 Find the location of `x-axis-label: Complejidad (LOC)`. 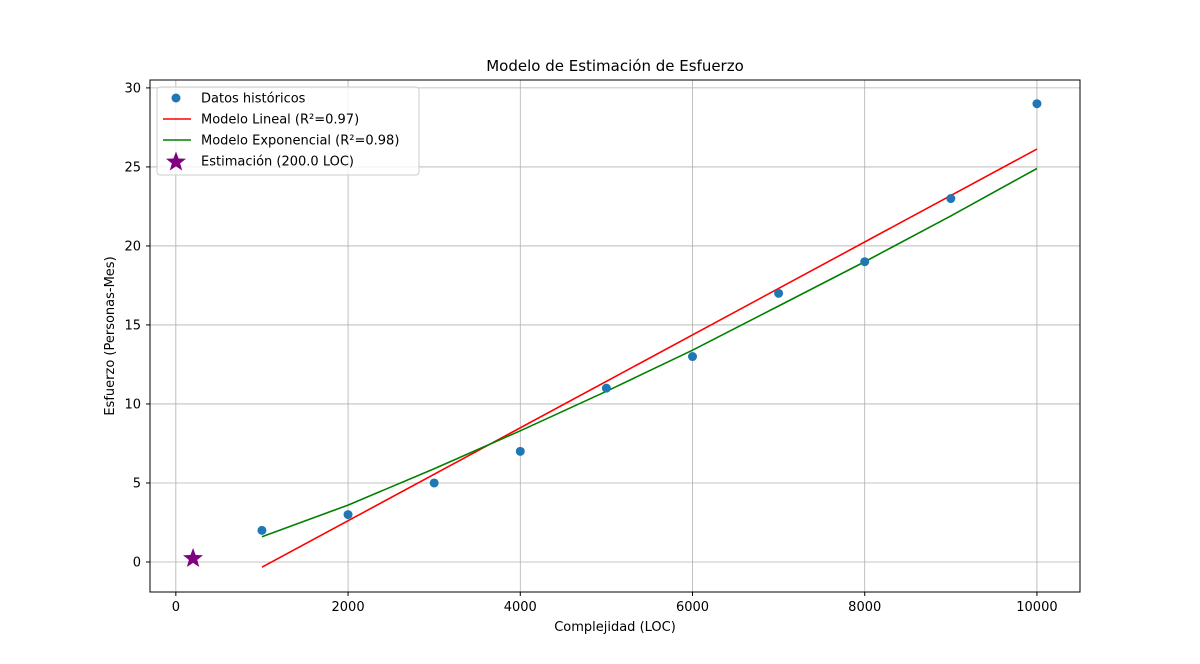

x-axis-label: Complejidad (LOC) is located at coordinates (615, 627).